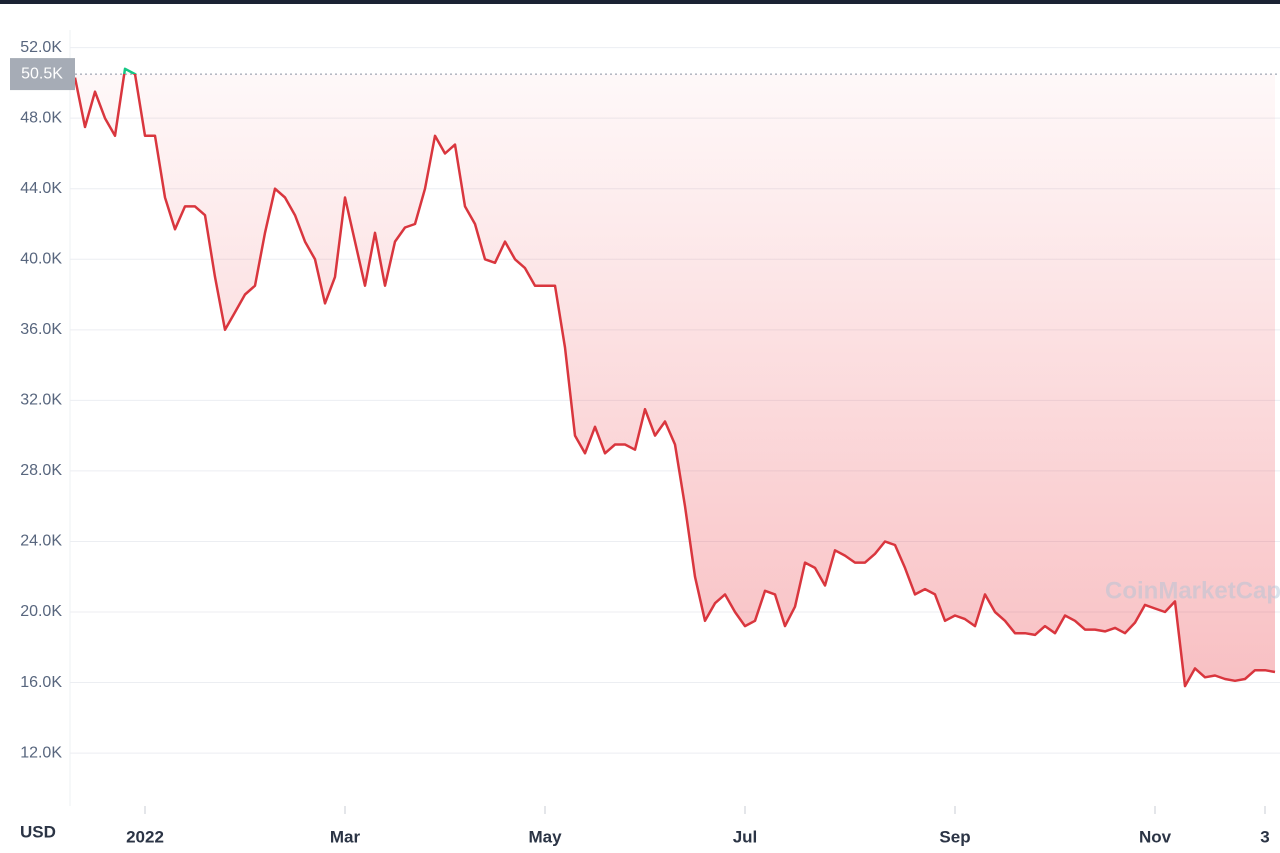 The width and height of the screenshot is (1280, 853). I want to click on reference-label-box, so click(42, 74).